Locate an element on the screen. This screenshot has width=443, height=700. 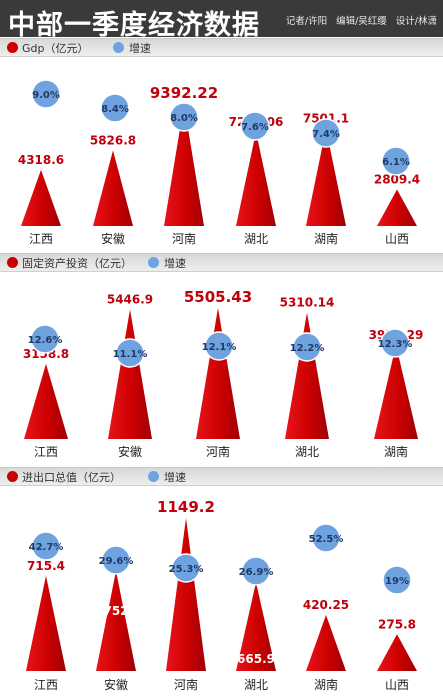
investment-value-label-2: 5505.43 is located at coordinates (218, 297).